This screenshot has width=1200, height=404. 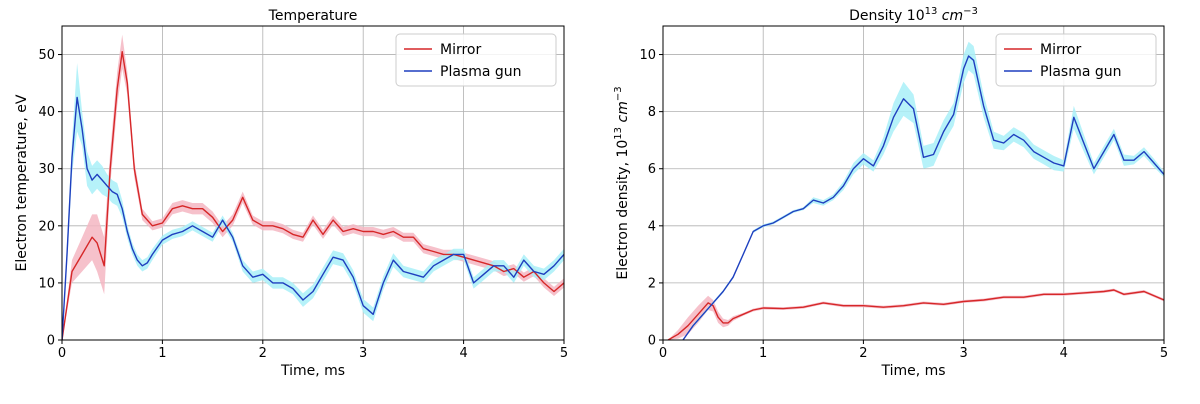 What do you see at coordinates (887, 16) in the screenshot?
I see `chart-title-part: Density 10` at bounding box center [887, 16].